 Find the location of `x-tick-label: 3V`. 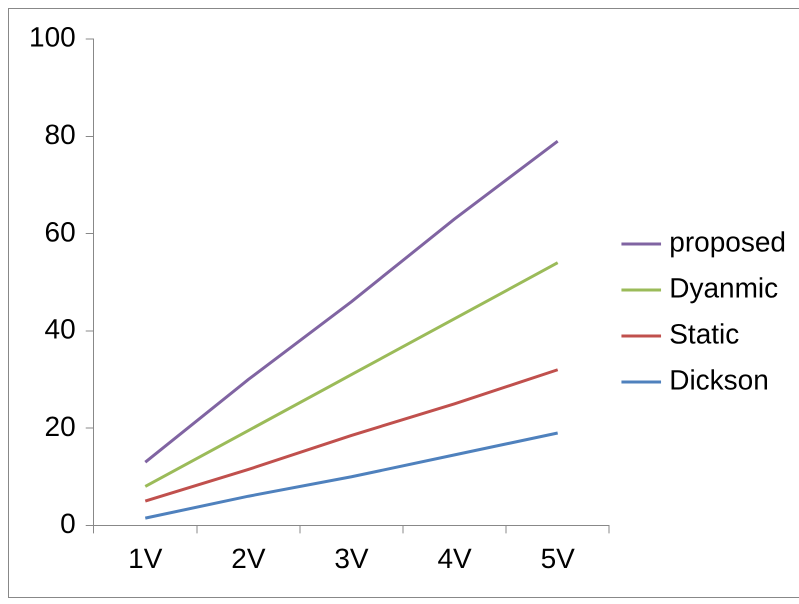

x-tick-label: 3V is located at coordinates (351, 558).